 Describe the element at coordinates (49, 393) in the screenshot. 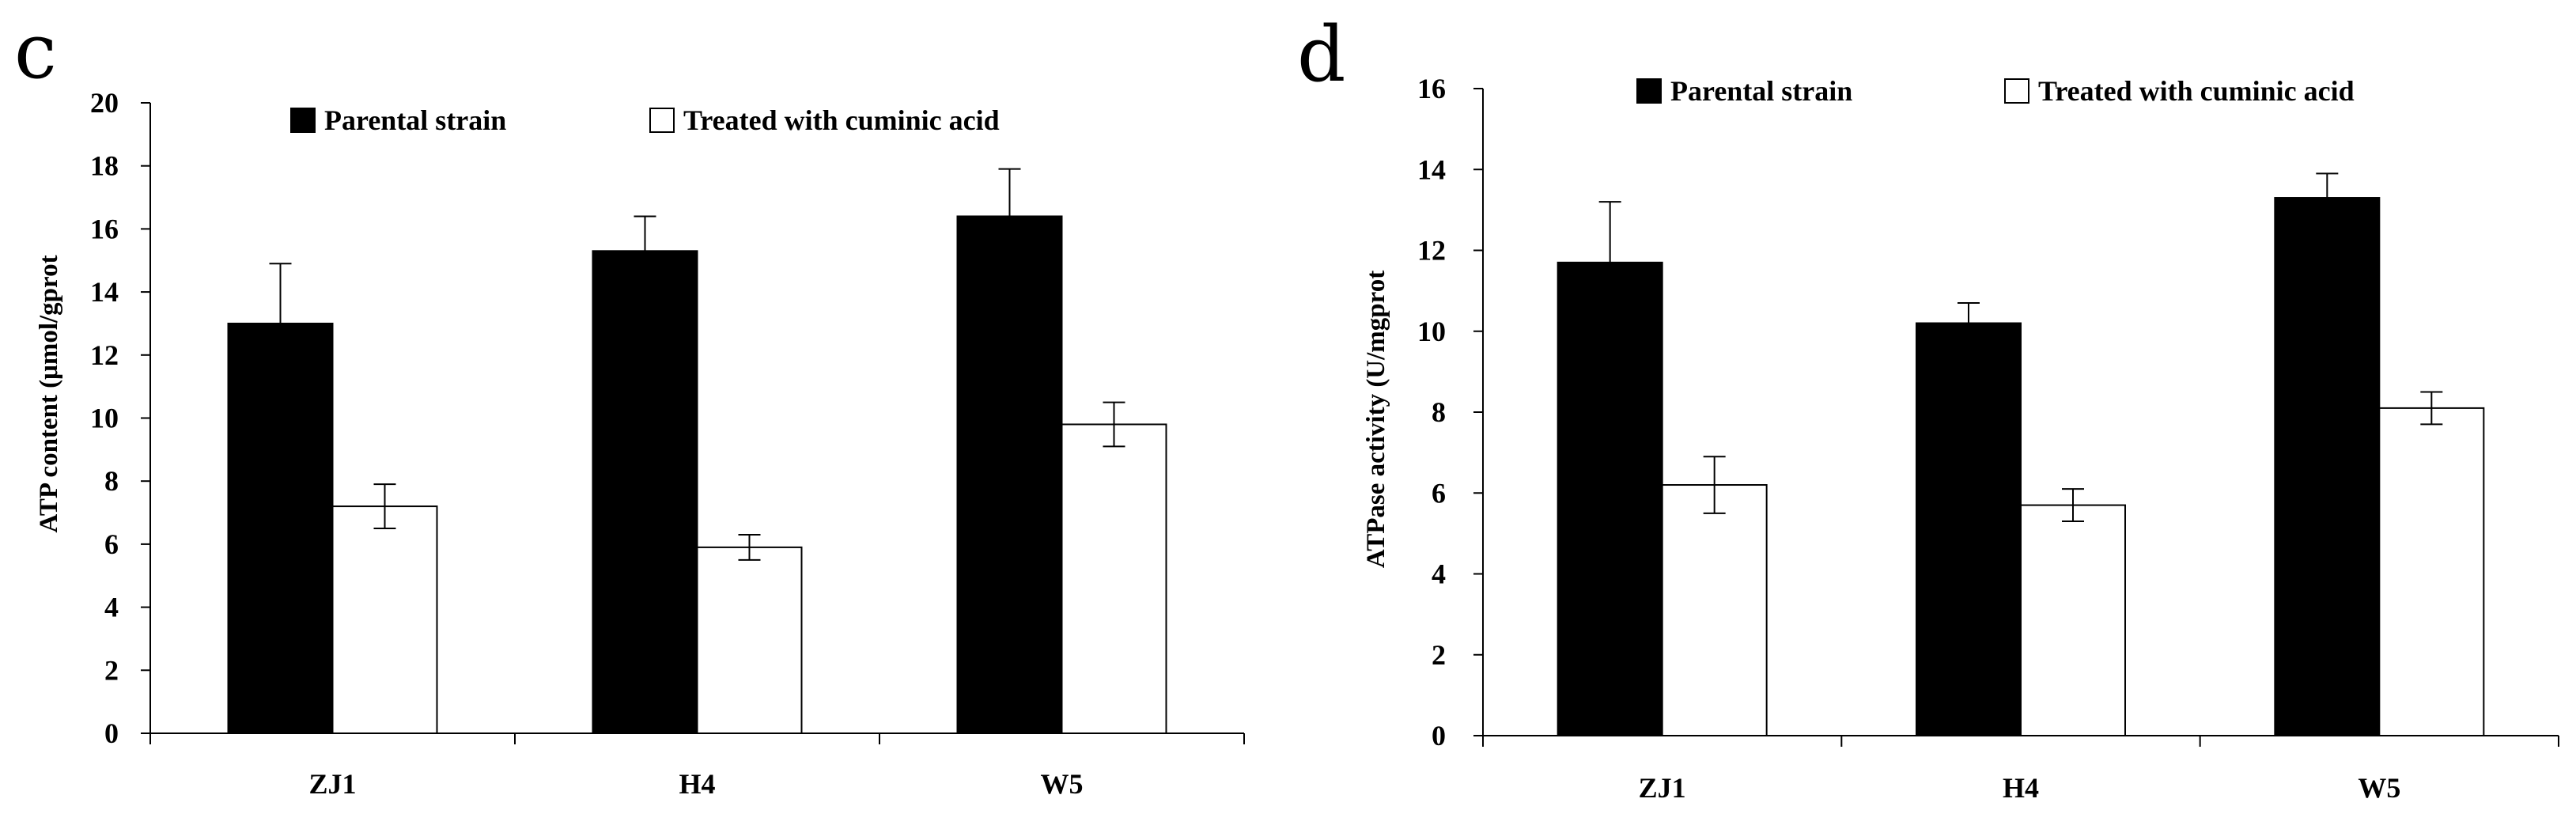

I see `y-axis-title-c: ATP content (μmol/gprot` at that location.